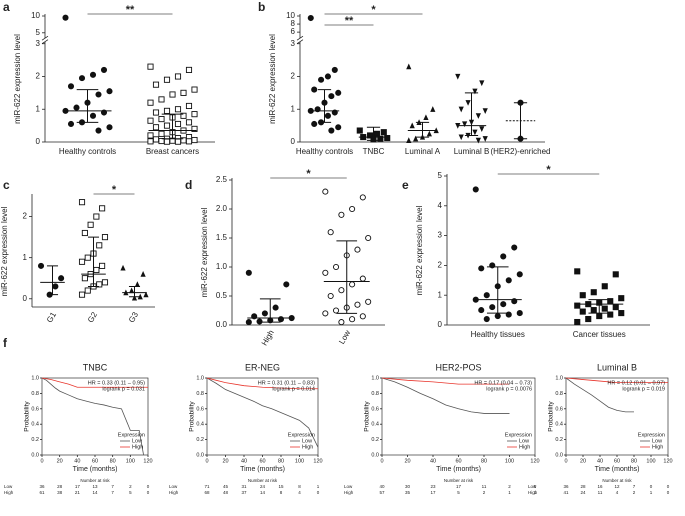 The height and width of the screenshot is (516, 685). I want to click on risk-count: 4, so click(617, 492).